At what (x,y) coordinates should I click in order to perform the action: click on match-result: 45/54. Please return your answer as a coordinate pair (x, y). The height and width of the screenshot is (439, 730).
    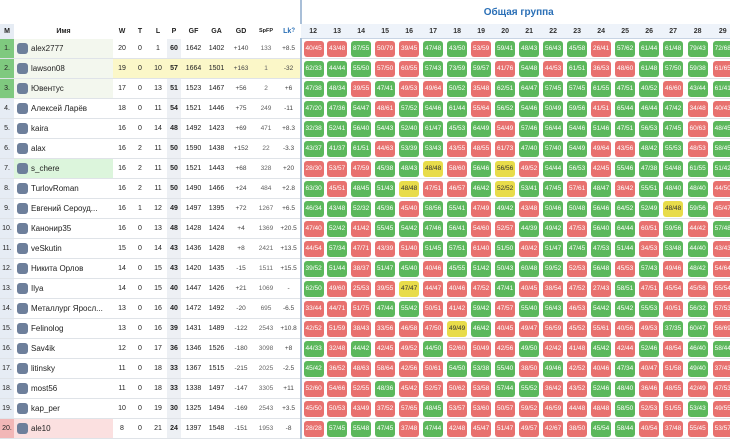
    Looking at the image, I should click on (673, 289).